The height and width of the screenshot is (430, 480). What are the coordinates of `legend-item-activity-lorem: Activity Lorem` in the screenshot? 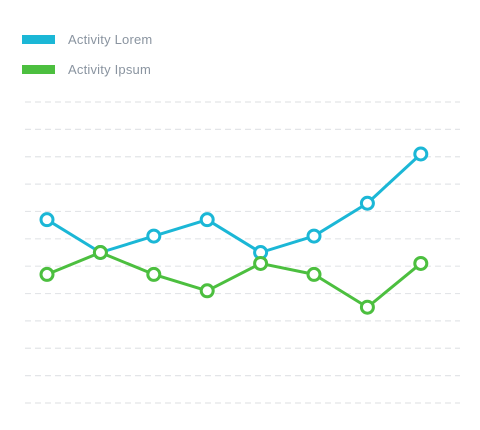 It's located at (87, 39).